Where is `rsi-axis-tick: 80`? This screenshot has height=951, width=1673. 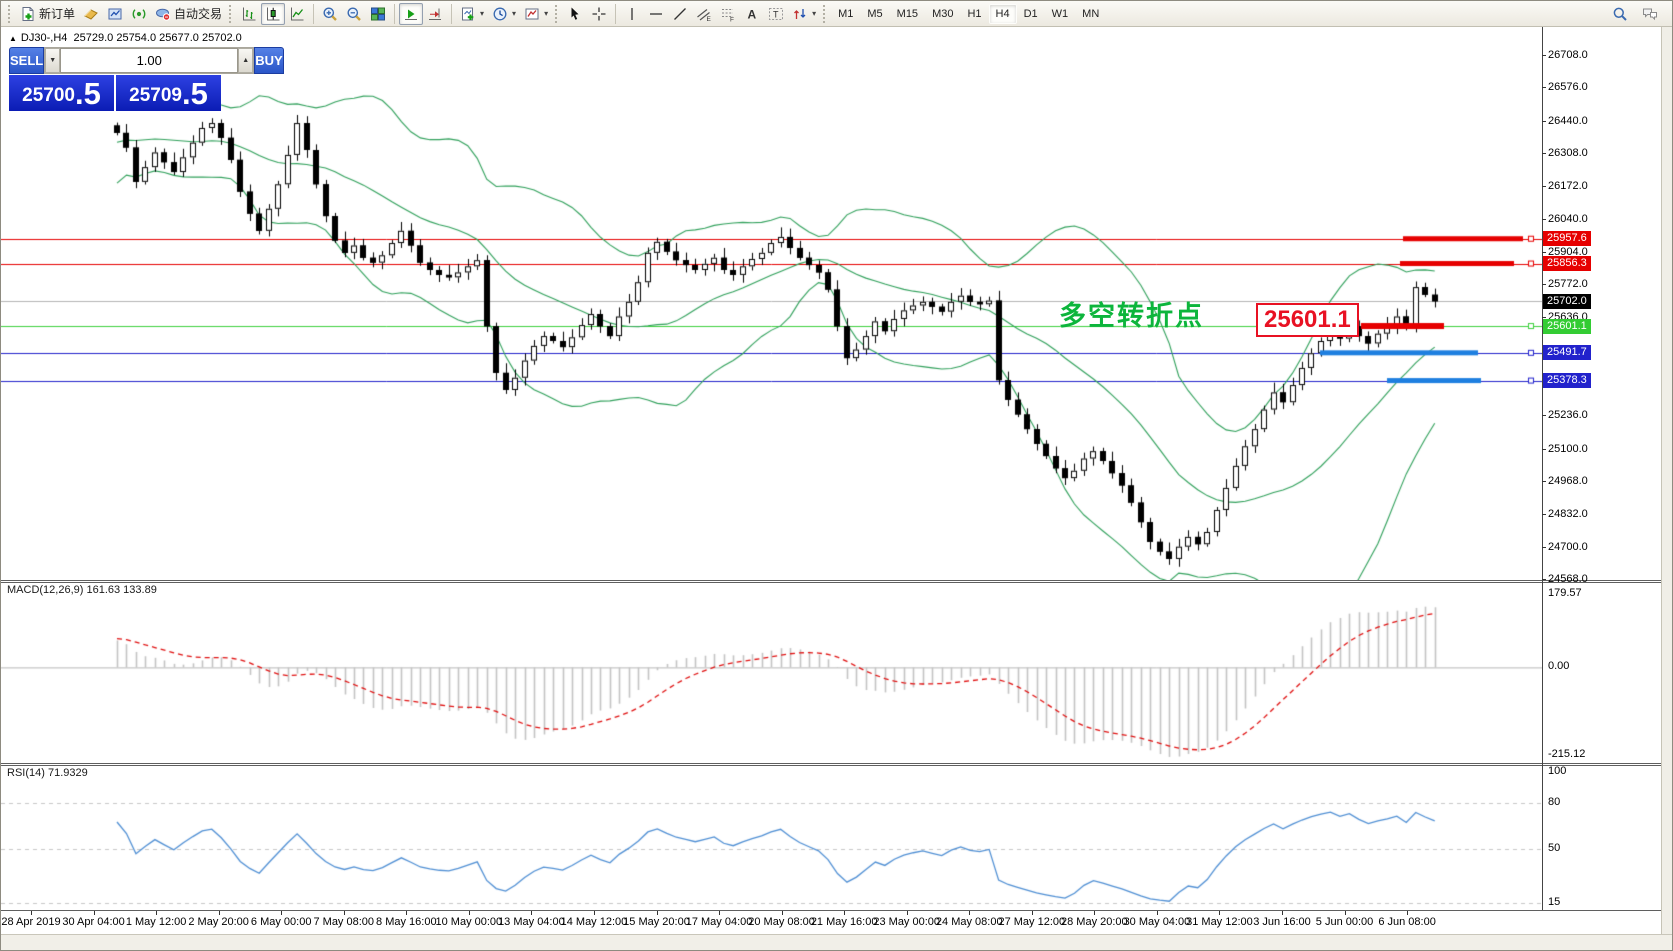 rsi-axis-tick: 80 is located at coordinates (1554, 802).